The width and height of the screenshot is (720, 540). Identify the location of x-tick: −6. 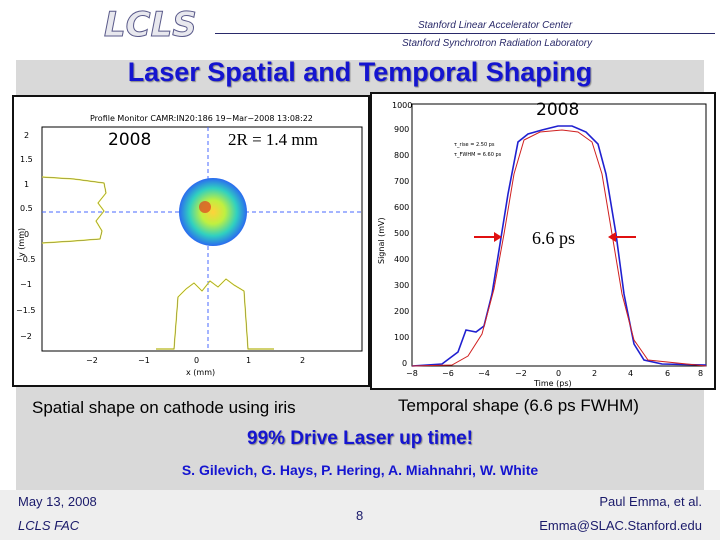
(448, 373).